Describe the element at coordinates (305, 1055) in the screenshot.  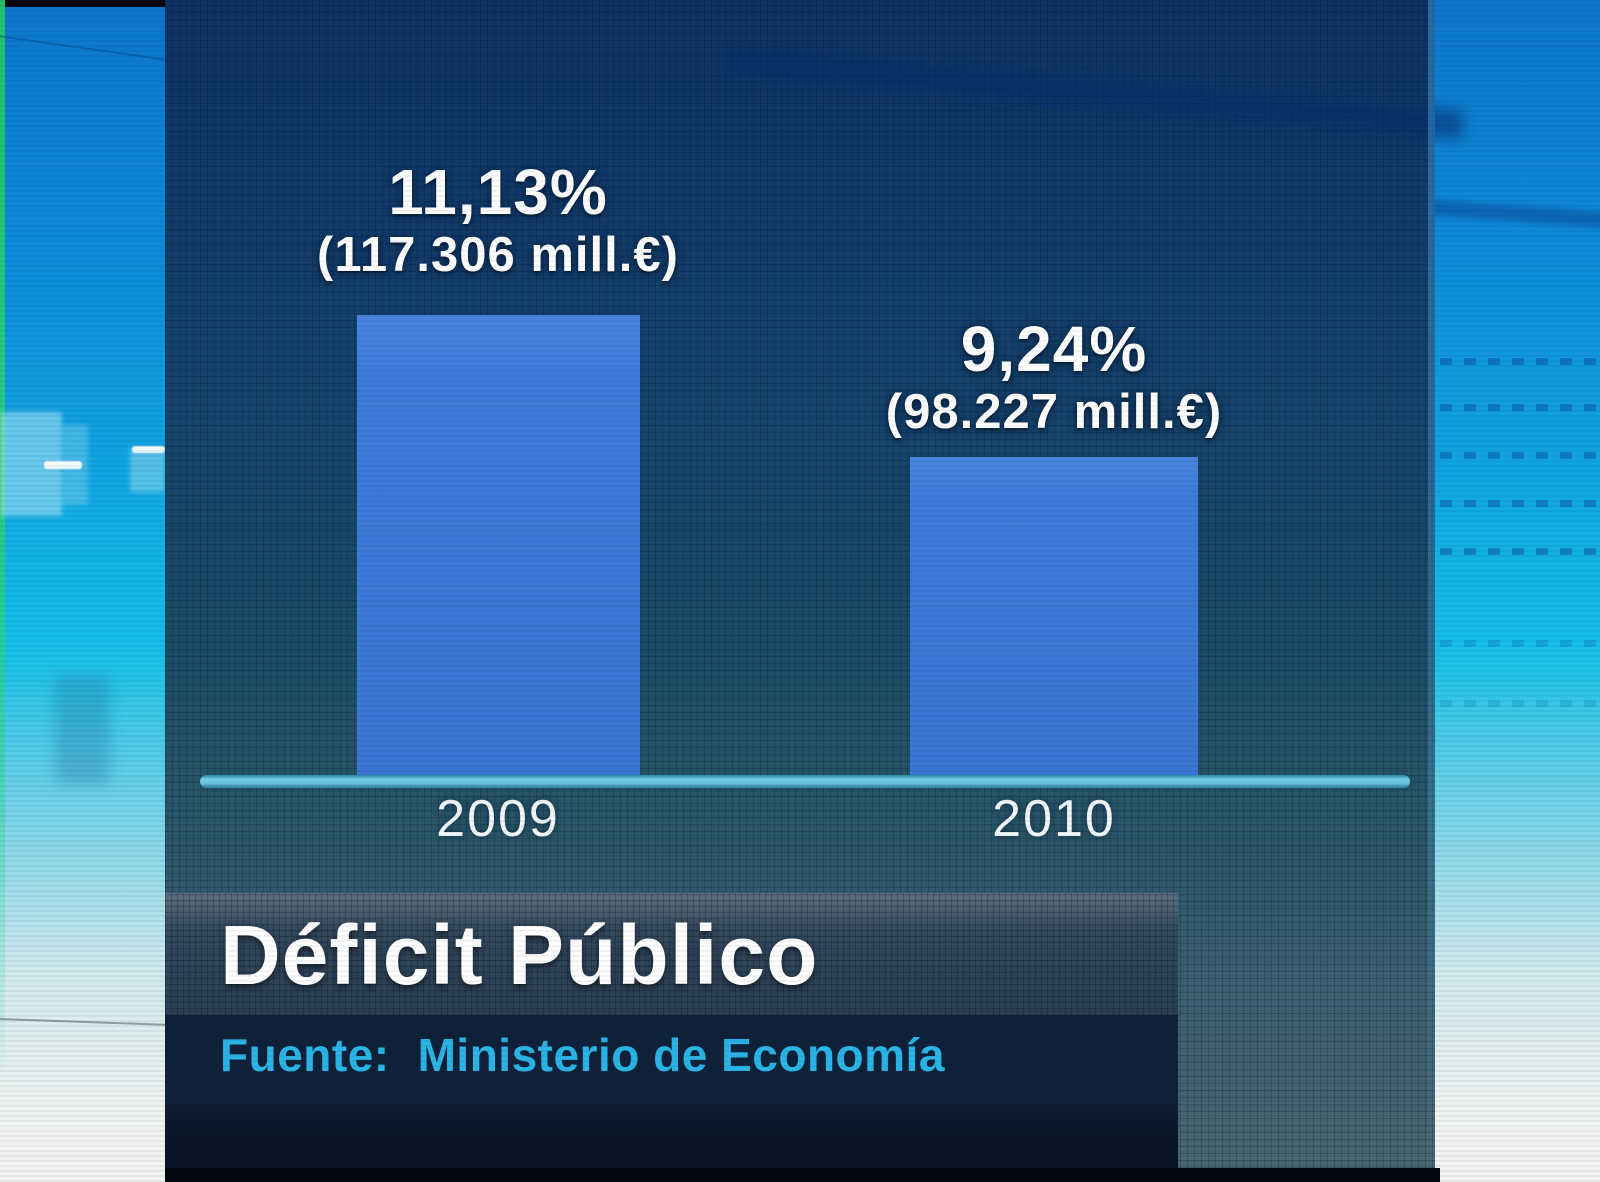
I see `source-label: Fuente:` at that location.